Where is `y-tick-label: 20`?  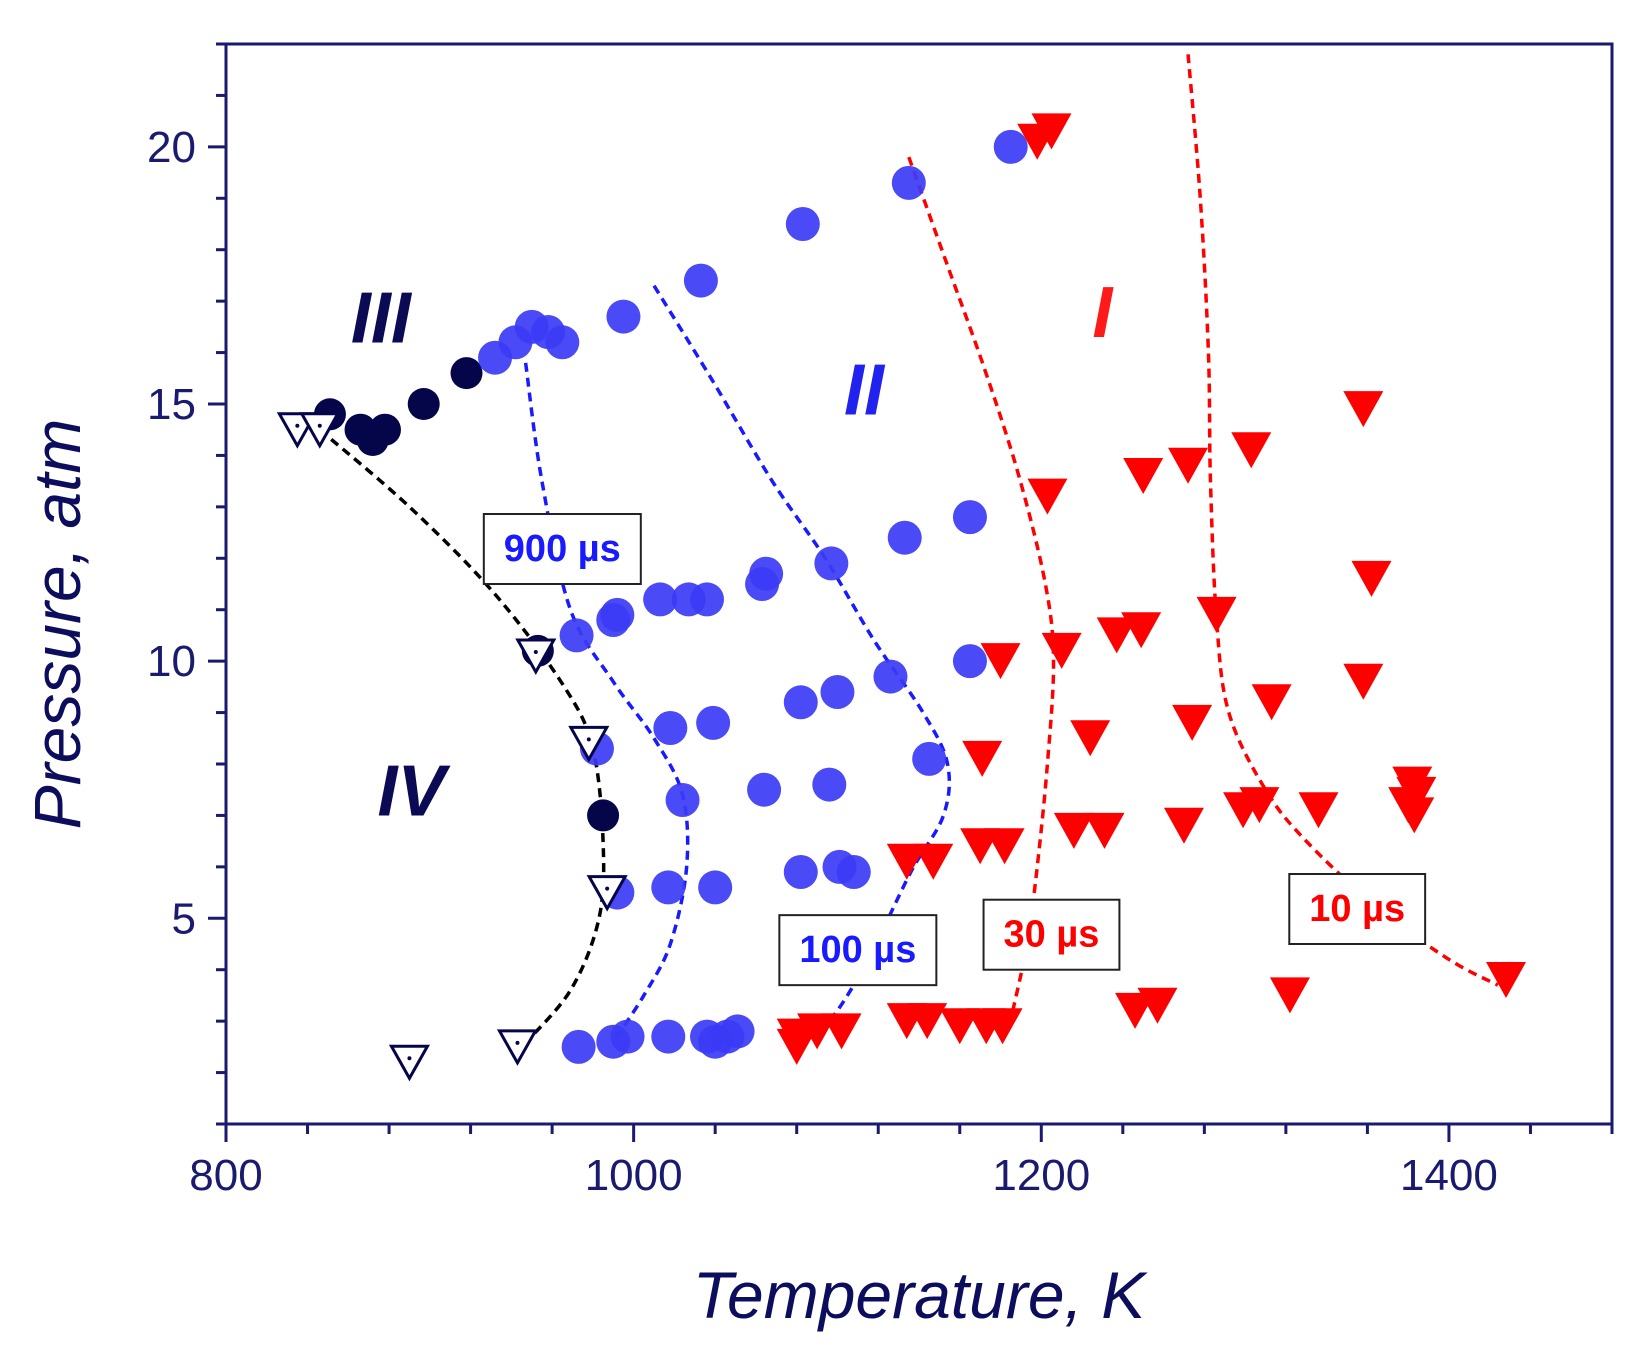
y-tick-label: 20 is located at coordinates (171, 147).